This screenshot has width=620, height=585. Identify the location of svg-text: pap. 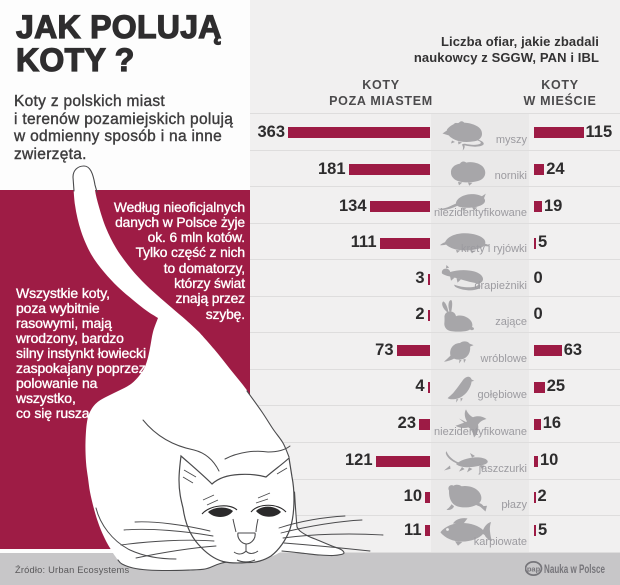
(534, 568).